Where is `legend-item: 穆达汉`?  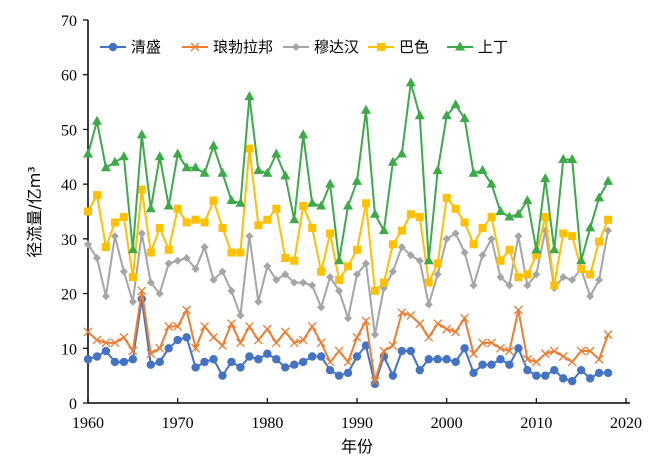 legend-item: 穆达汉 is located at coordinates (321, 47).